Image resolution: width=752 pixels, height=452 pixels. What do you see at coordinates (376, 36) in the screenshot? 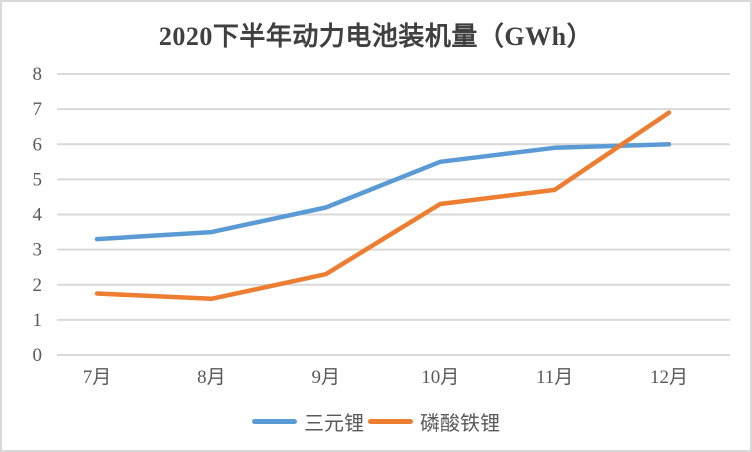
I see `chart-title: 2020下半年动力电池装机量（GWh）` at bounding box center [376, 36].